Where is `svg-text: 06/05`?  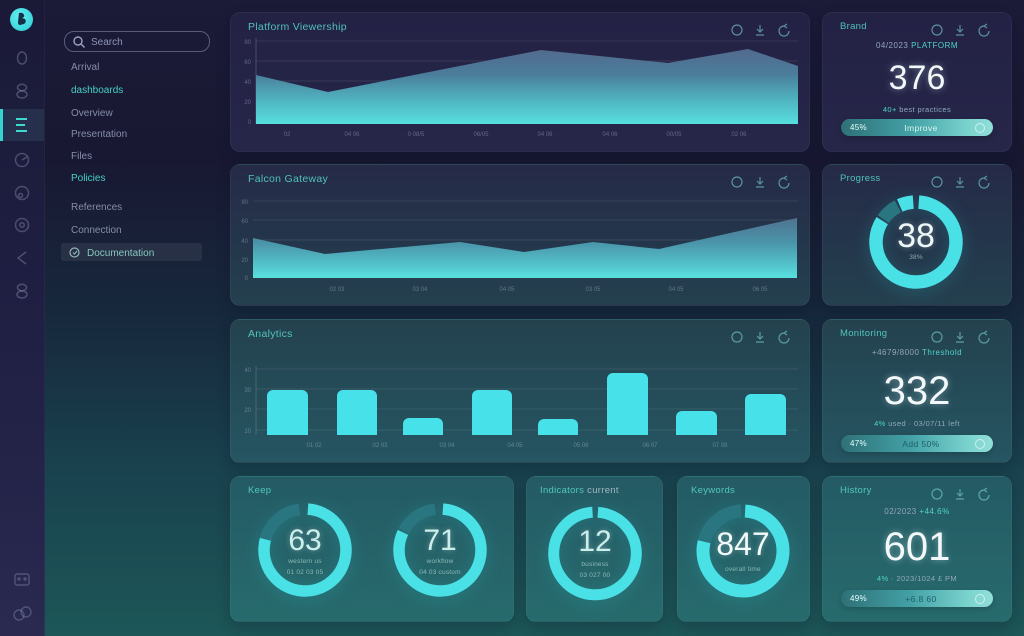
svg-text: 06/05 is located at coordinates (481, 135).